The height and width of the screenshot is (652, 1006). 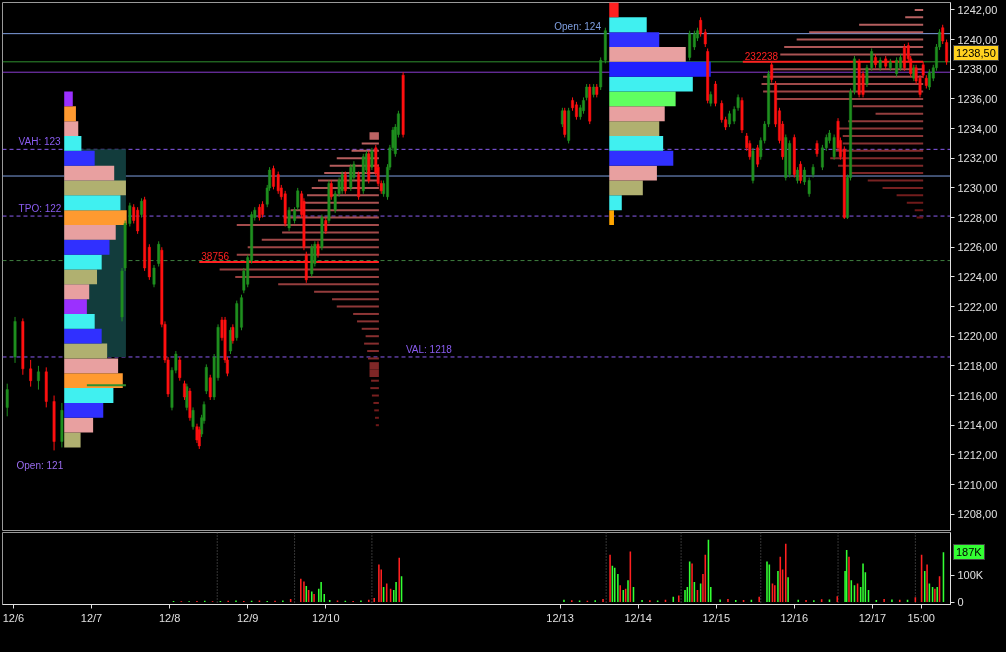 What do you see at coordinates (638, 617) in the screenshot?
I see `x-tick-label: 12/14` at bounding box center [638, 617].